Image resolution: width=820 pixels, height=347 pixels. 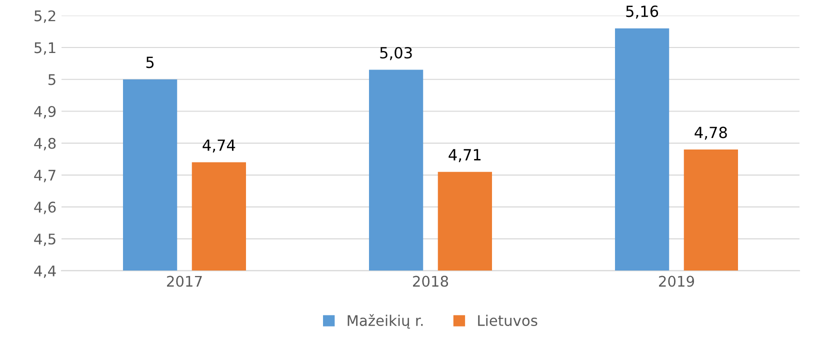 I want to click on y-tick-label: 4,6, so click(x=45, y=208).